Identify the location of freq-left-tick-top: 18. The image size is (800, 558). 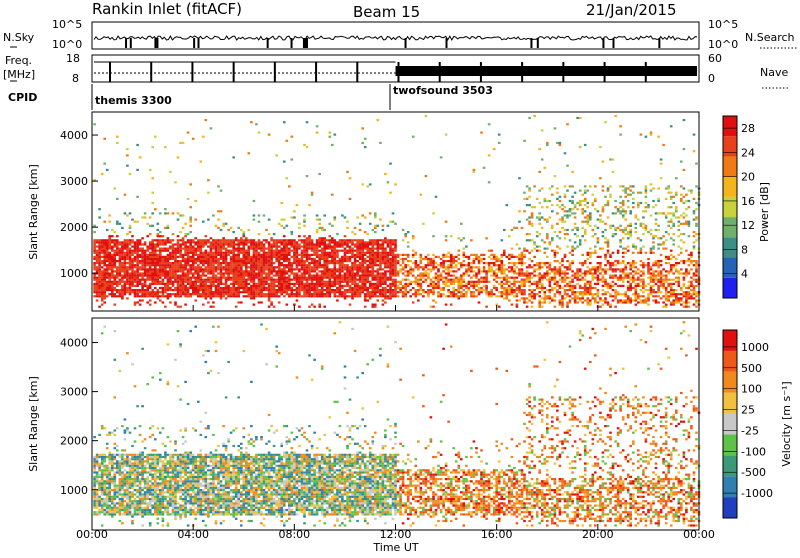
(73, 58).